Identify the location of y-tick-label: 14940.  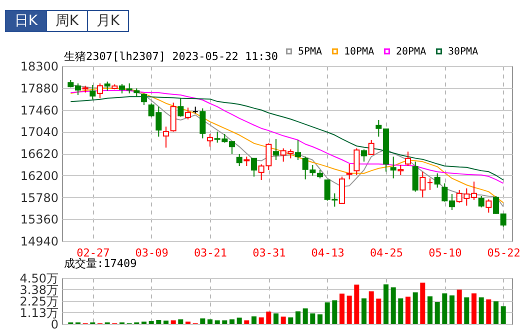
(39, 241).